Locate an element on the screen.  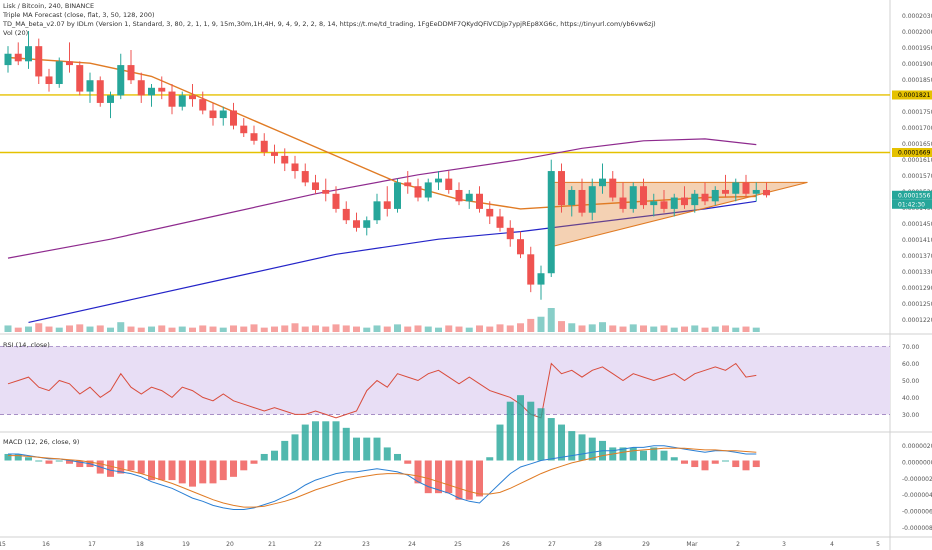
symbol-title: Lisk / Bitcoin, 240, BINANCE is located at coordinates (49, 6).